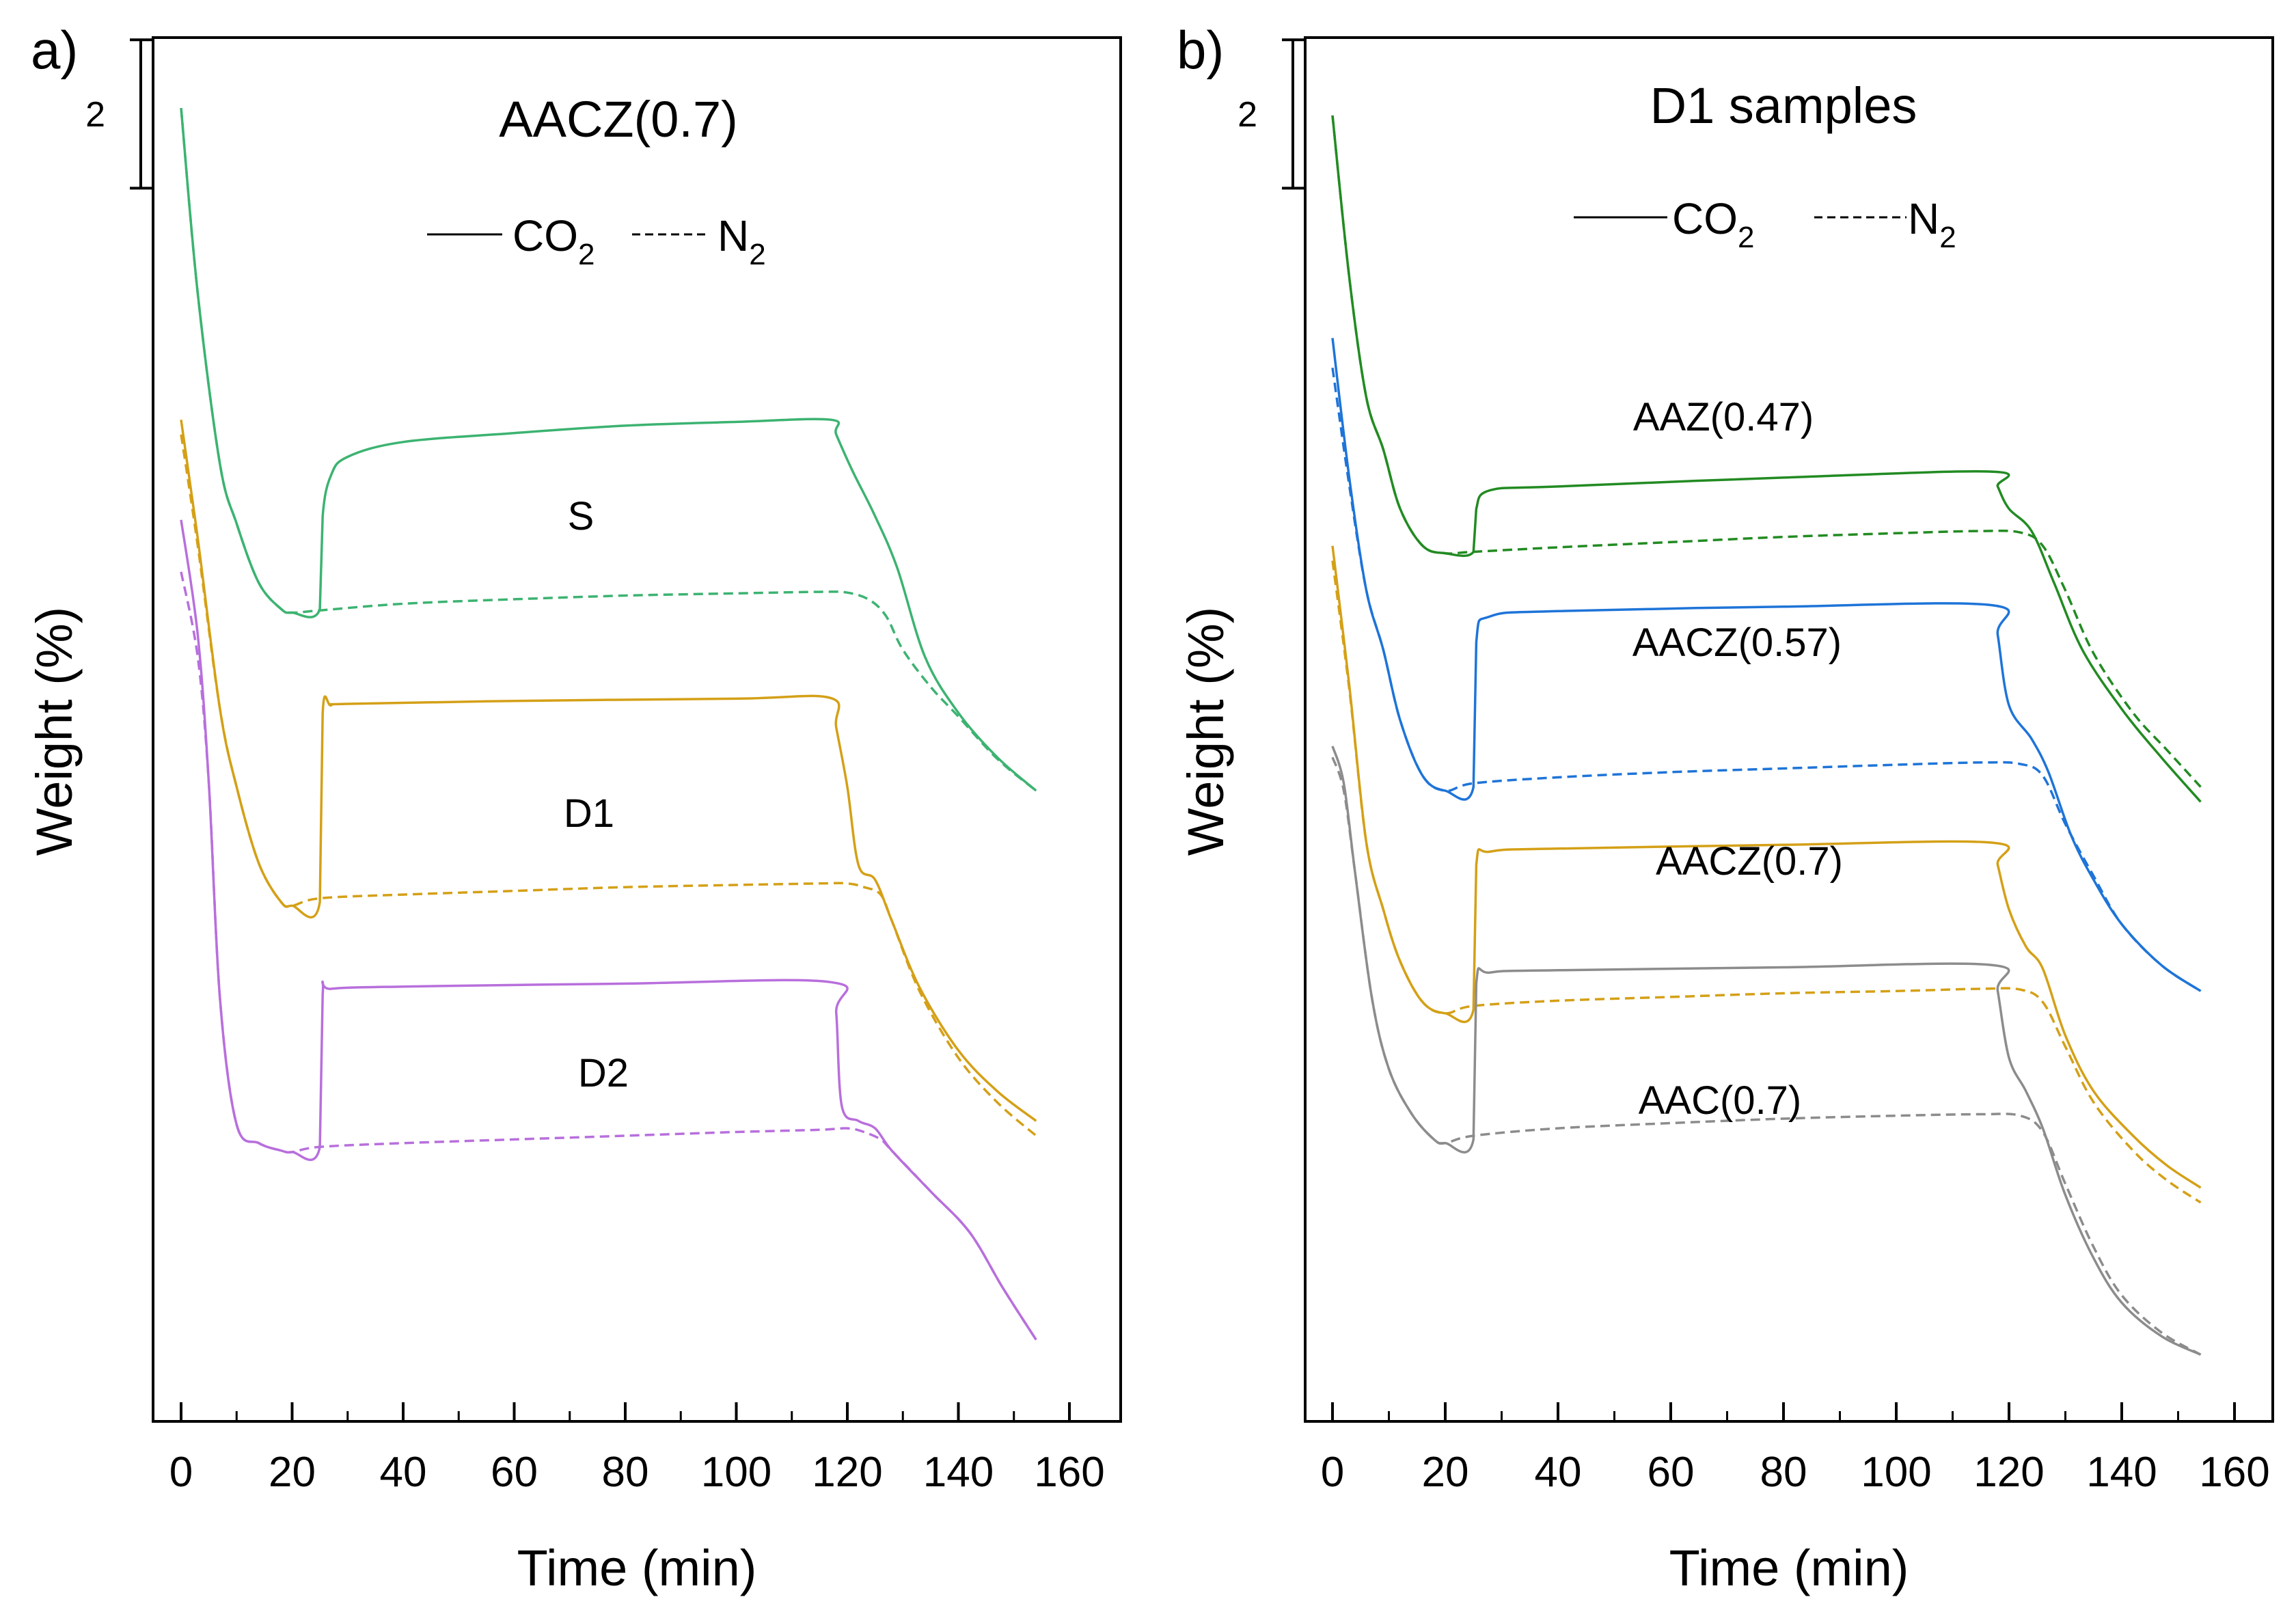 The height and width of the screenshot is (1610, 2296). I want to click on panel-label: b), so click(1200, 50).